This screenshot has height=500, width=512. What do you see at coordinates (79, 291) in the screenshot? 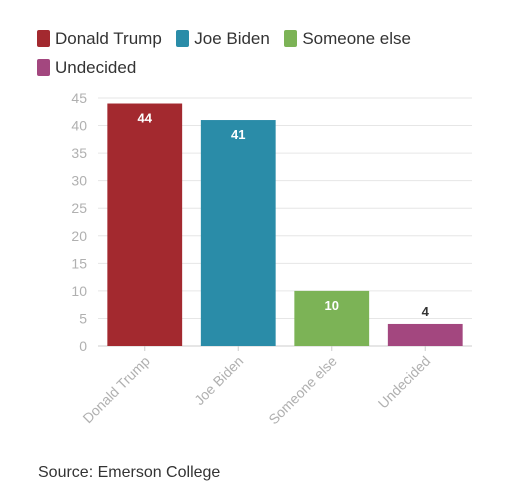
I see `y-tick-label: 10` at bounding box center [79, 291].